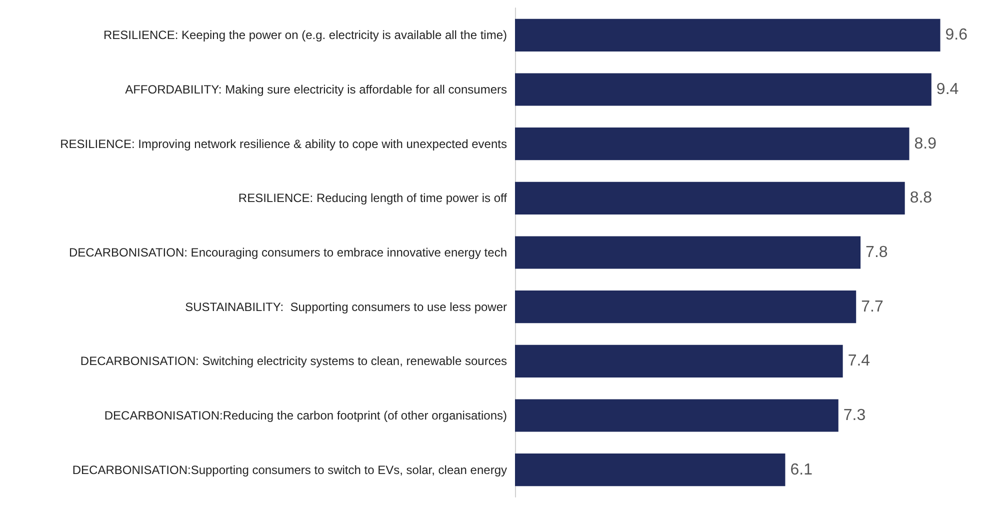 The width and height of the screenshot is (992, 509). What do you see at coordinates (921, 198) in the screenshot?
I see `data-label: 8.8` at bounding box center [921, 198].